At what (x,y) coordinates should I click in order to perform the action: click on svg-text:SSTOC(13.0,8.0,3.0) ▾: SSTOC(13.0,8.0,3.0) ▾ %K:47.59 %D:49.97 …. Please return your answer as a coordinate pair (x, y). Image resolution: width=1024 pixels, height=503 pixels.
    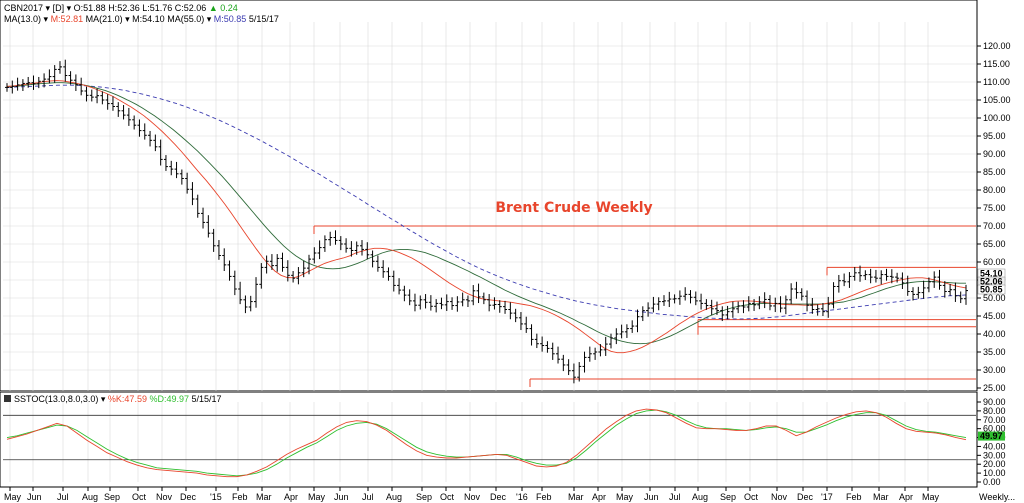
    Looking at the image, I should click on (118, 399).